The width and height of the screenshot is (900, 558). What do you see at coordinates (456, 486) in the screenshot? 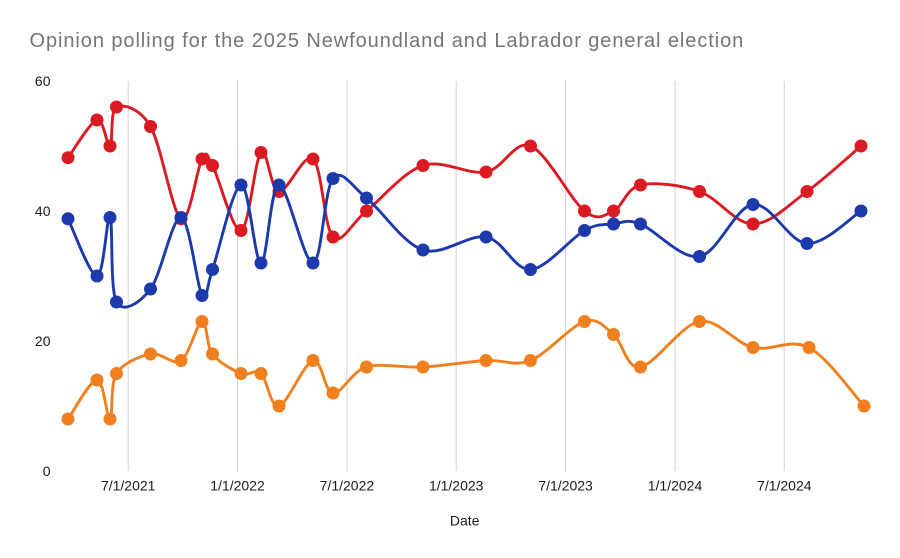
I see `svg-text: 1/1/2023` at bounding box center [456, 486].